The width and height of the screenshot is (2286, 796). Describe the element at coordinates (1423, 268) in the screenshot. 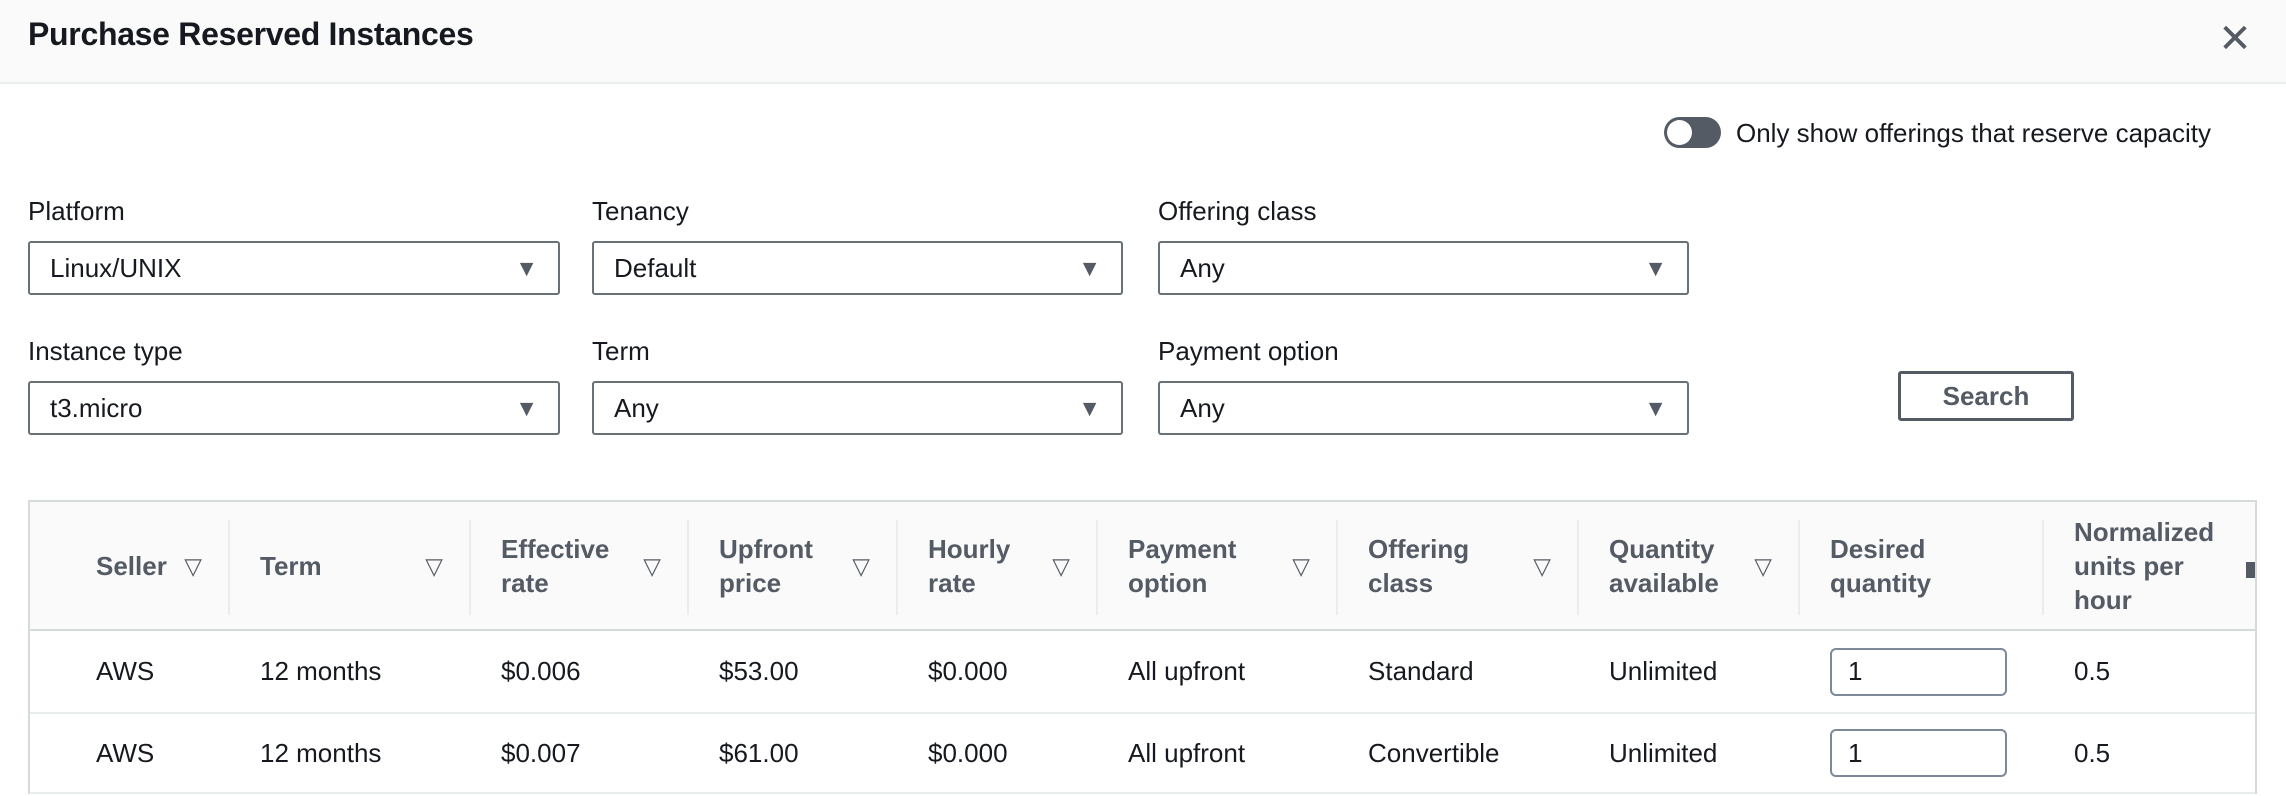

I see `offering-class-select: Any ▼` at that location.